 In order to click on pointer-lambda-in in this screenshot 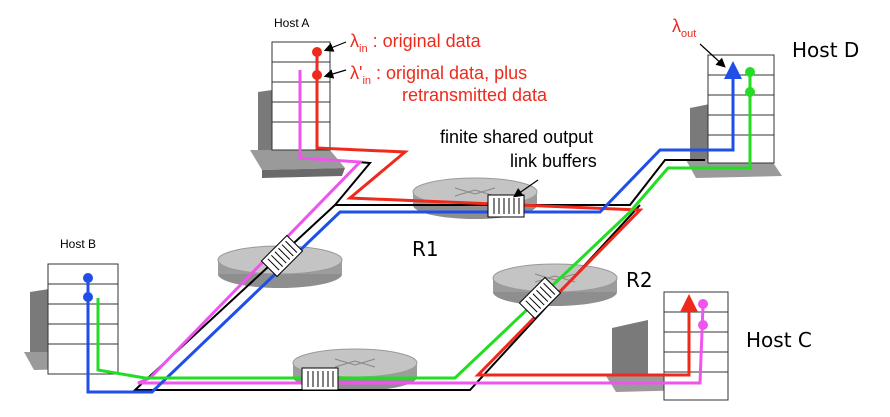, I will do `click(335, 46)`.